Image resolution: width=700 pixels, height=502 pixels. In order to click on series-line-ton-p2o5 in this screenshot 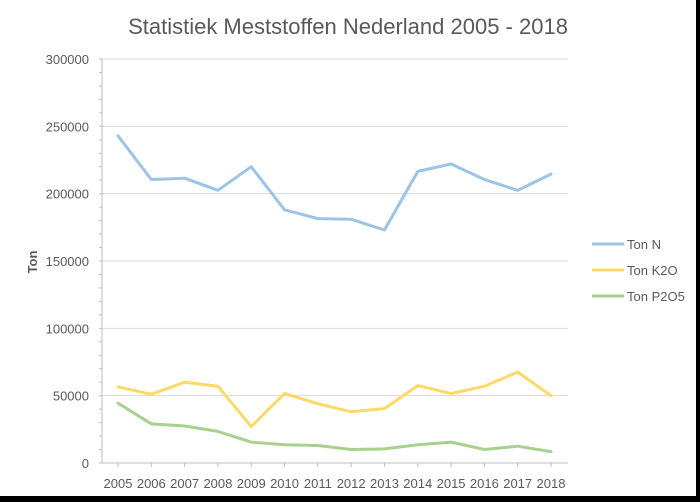, I will do `click(334, 427)`.